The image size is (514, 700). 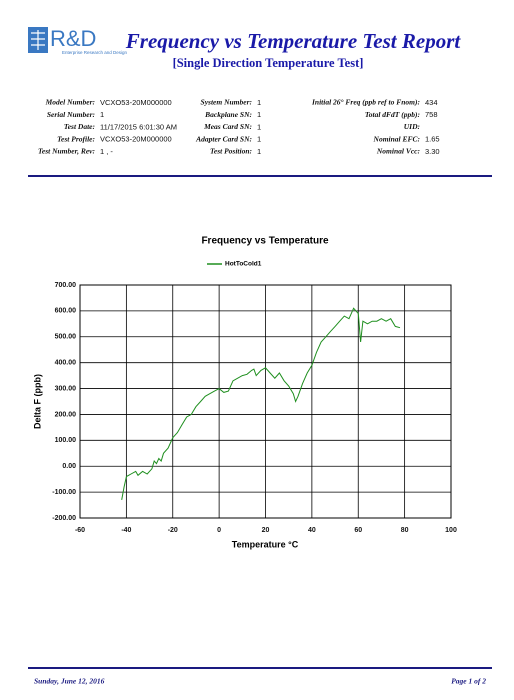 What do you see at coordinates (243, 264) in the screenshot?
I see `legend-label: HotToCold1` at bounding box center [243, 264].